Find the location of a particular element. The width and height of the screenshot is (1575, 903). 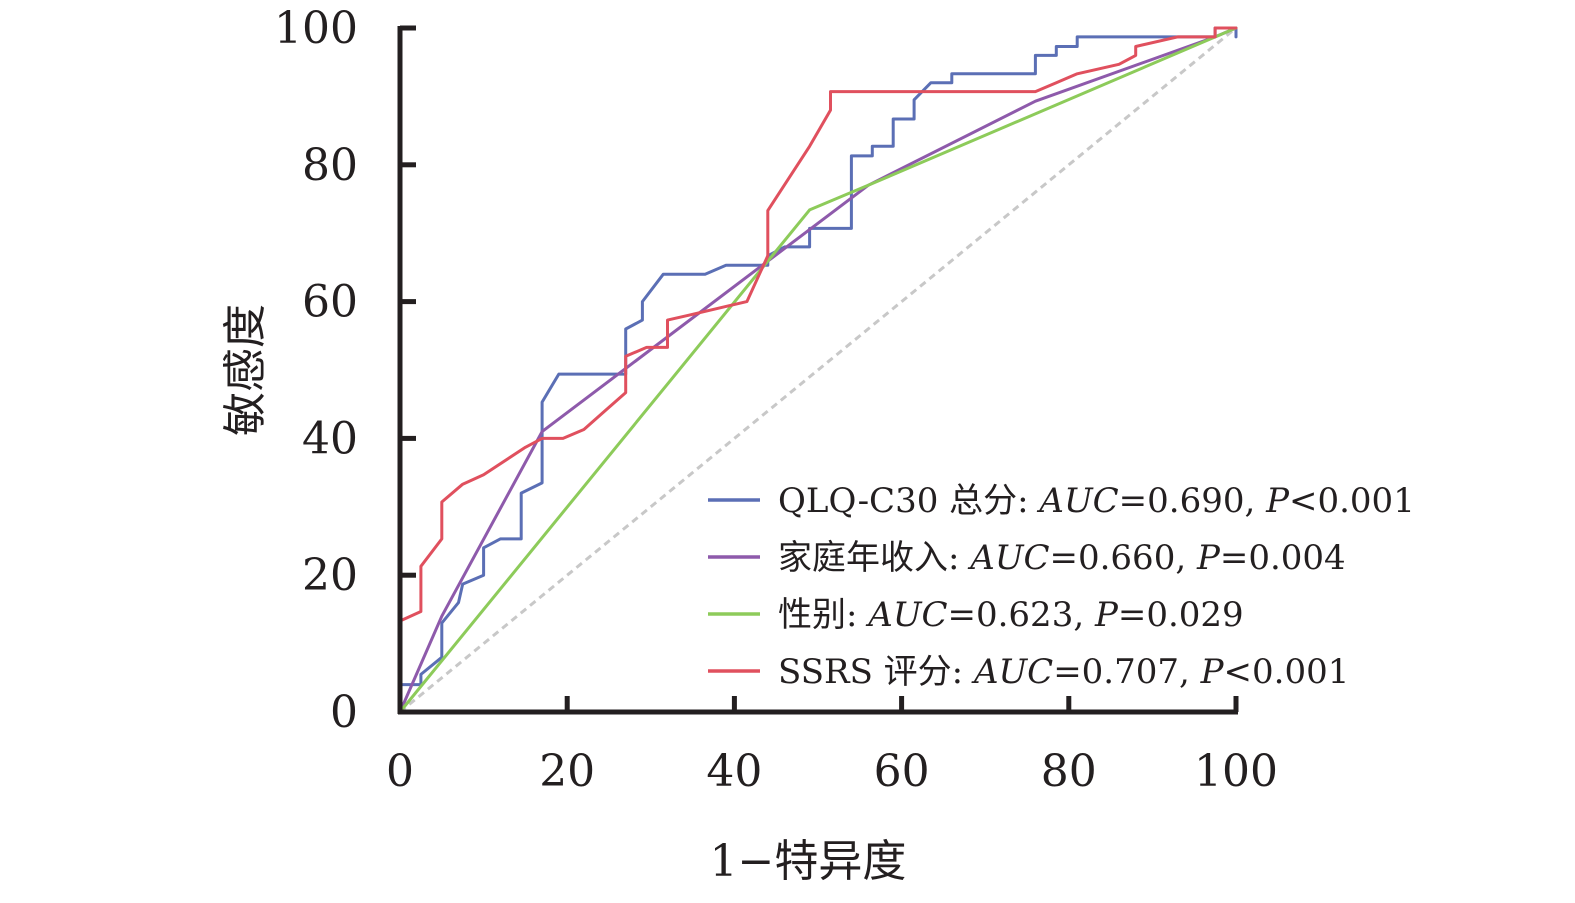

x-tick-label: 80 is located at coordinates (1069, 771).